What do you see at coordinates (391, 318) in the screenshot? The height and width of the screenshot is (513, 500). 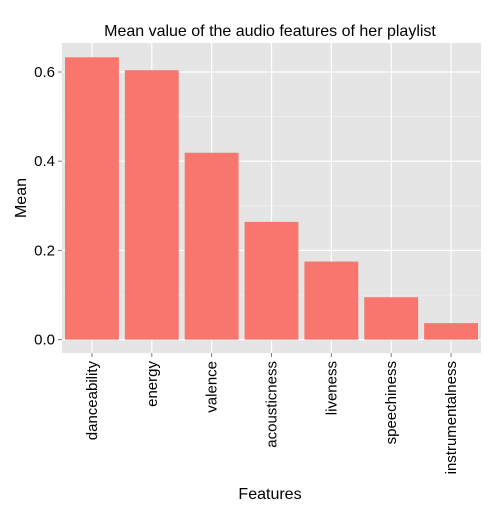 I see `bar-speechiness` at bounding box center [391, 318].